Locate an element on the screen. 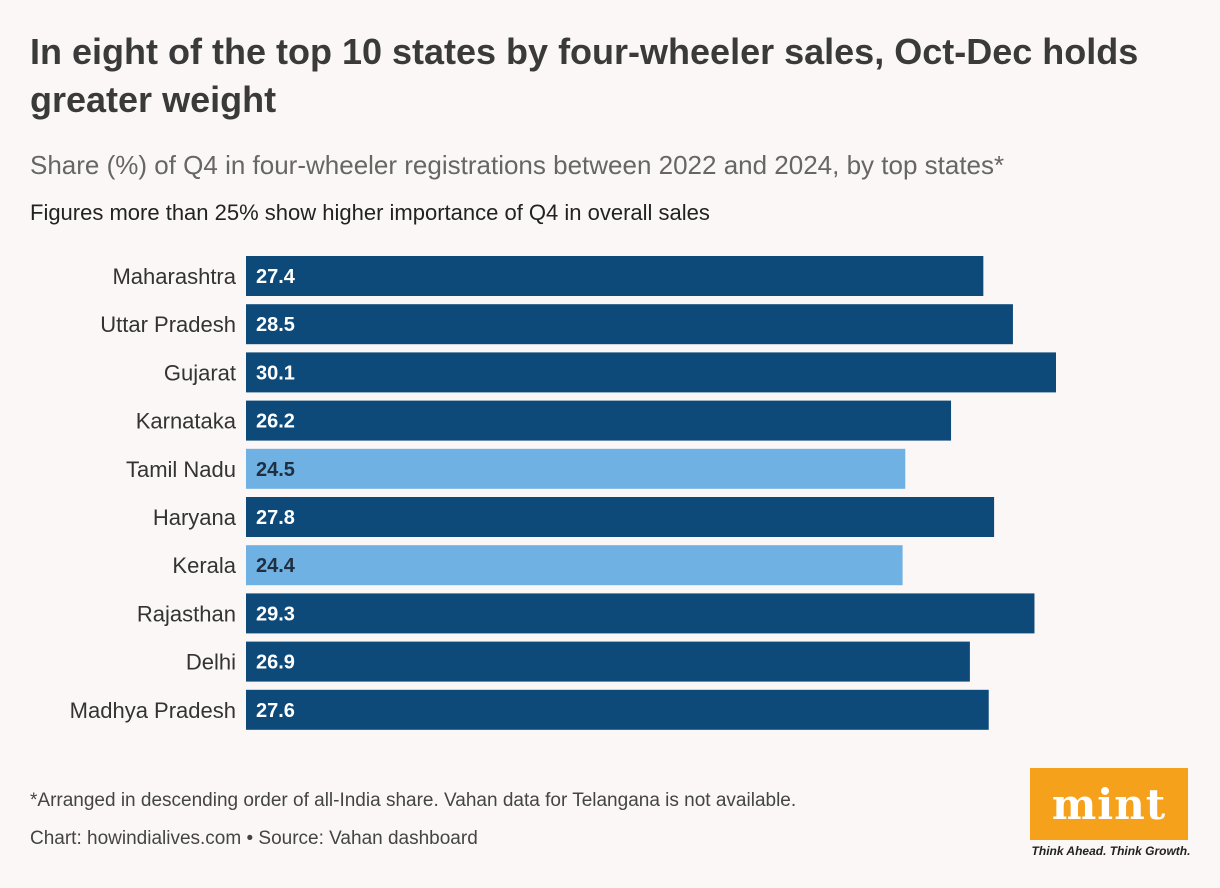 This screenshot has height=888, width=1220. value-label-tamil-nadu: 24.5 is located at coordinates (275, 470).